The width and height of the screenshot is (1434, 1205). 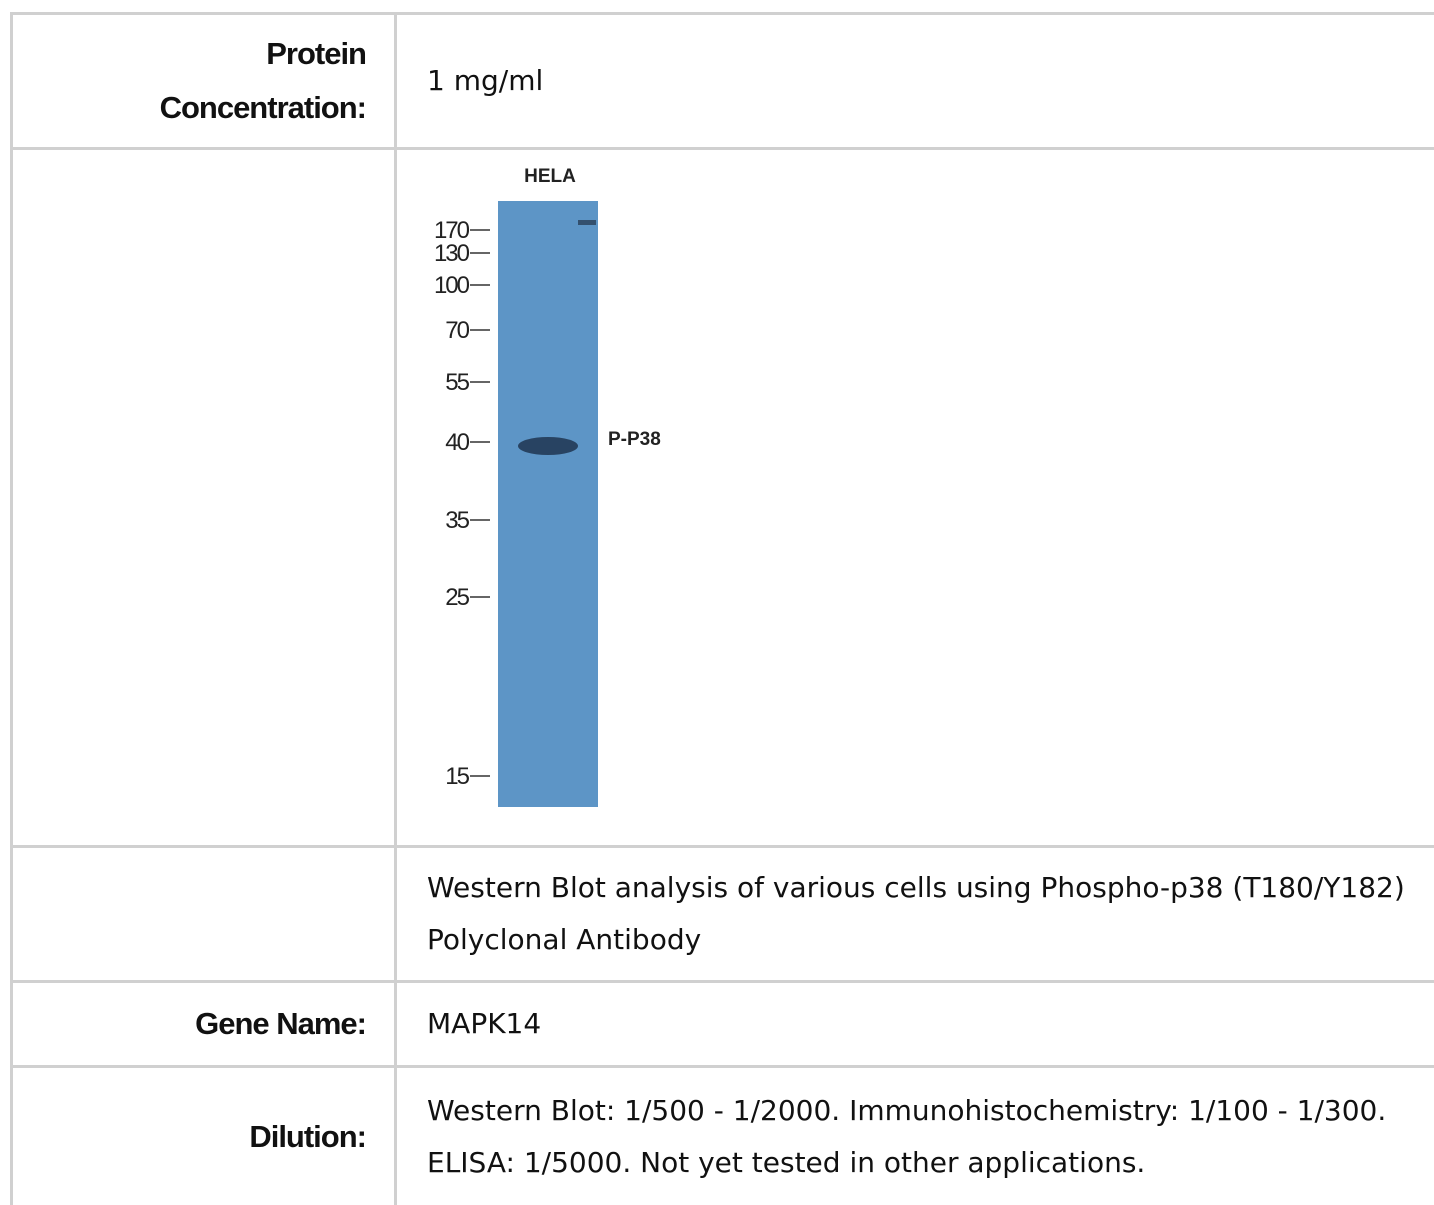 I want to click on marker-label: 100, so click(x=452, y=285).